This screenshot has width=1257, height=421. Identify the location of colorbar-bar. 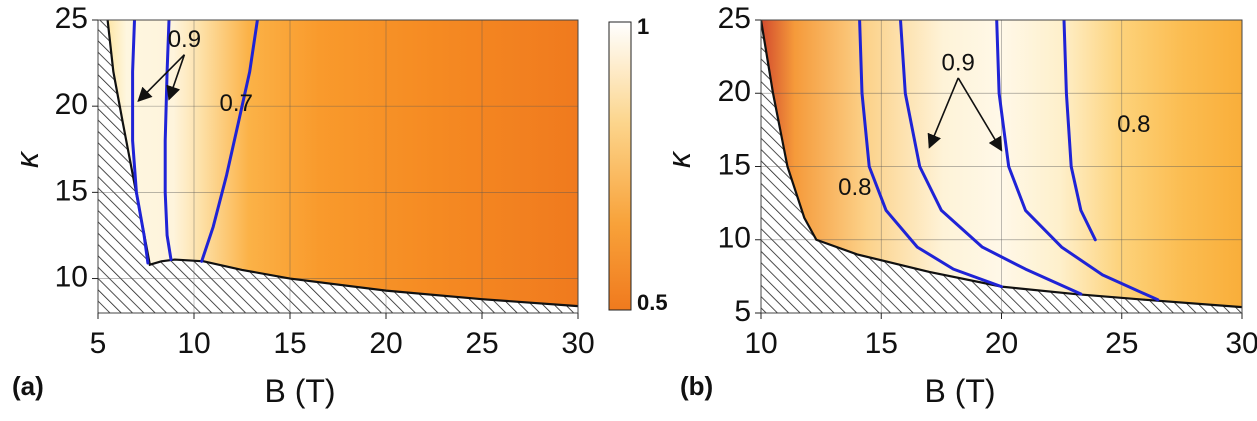
(620, 166).